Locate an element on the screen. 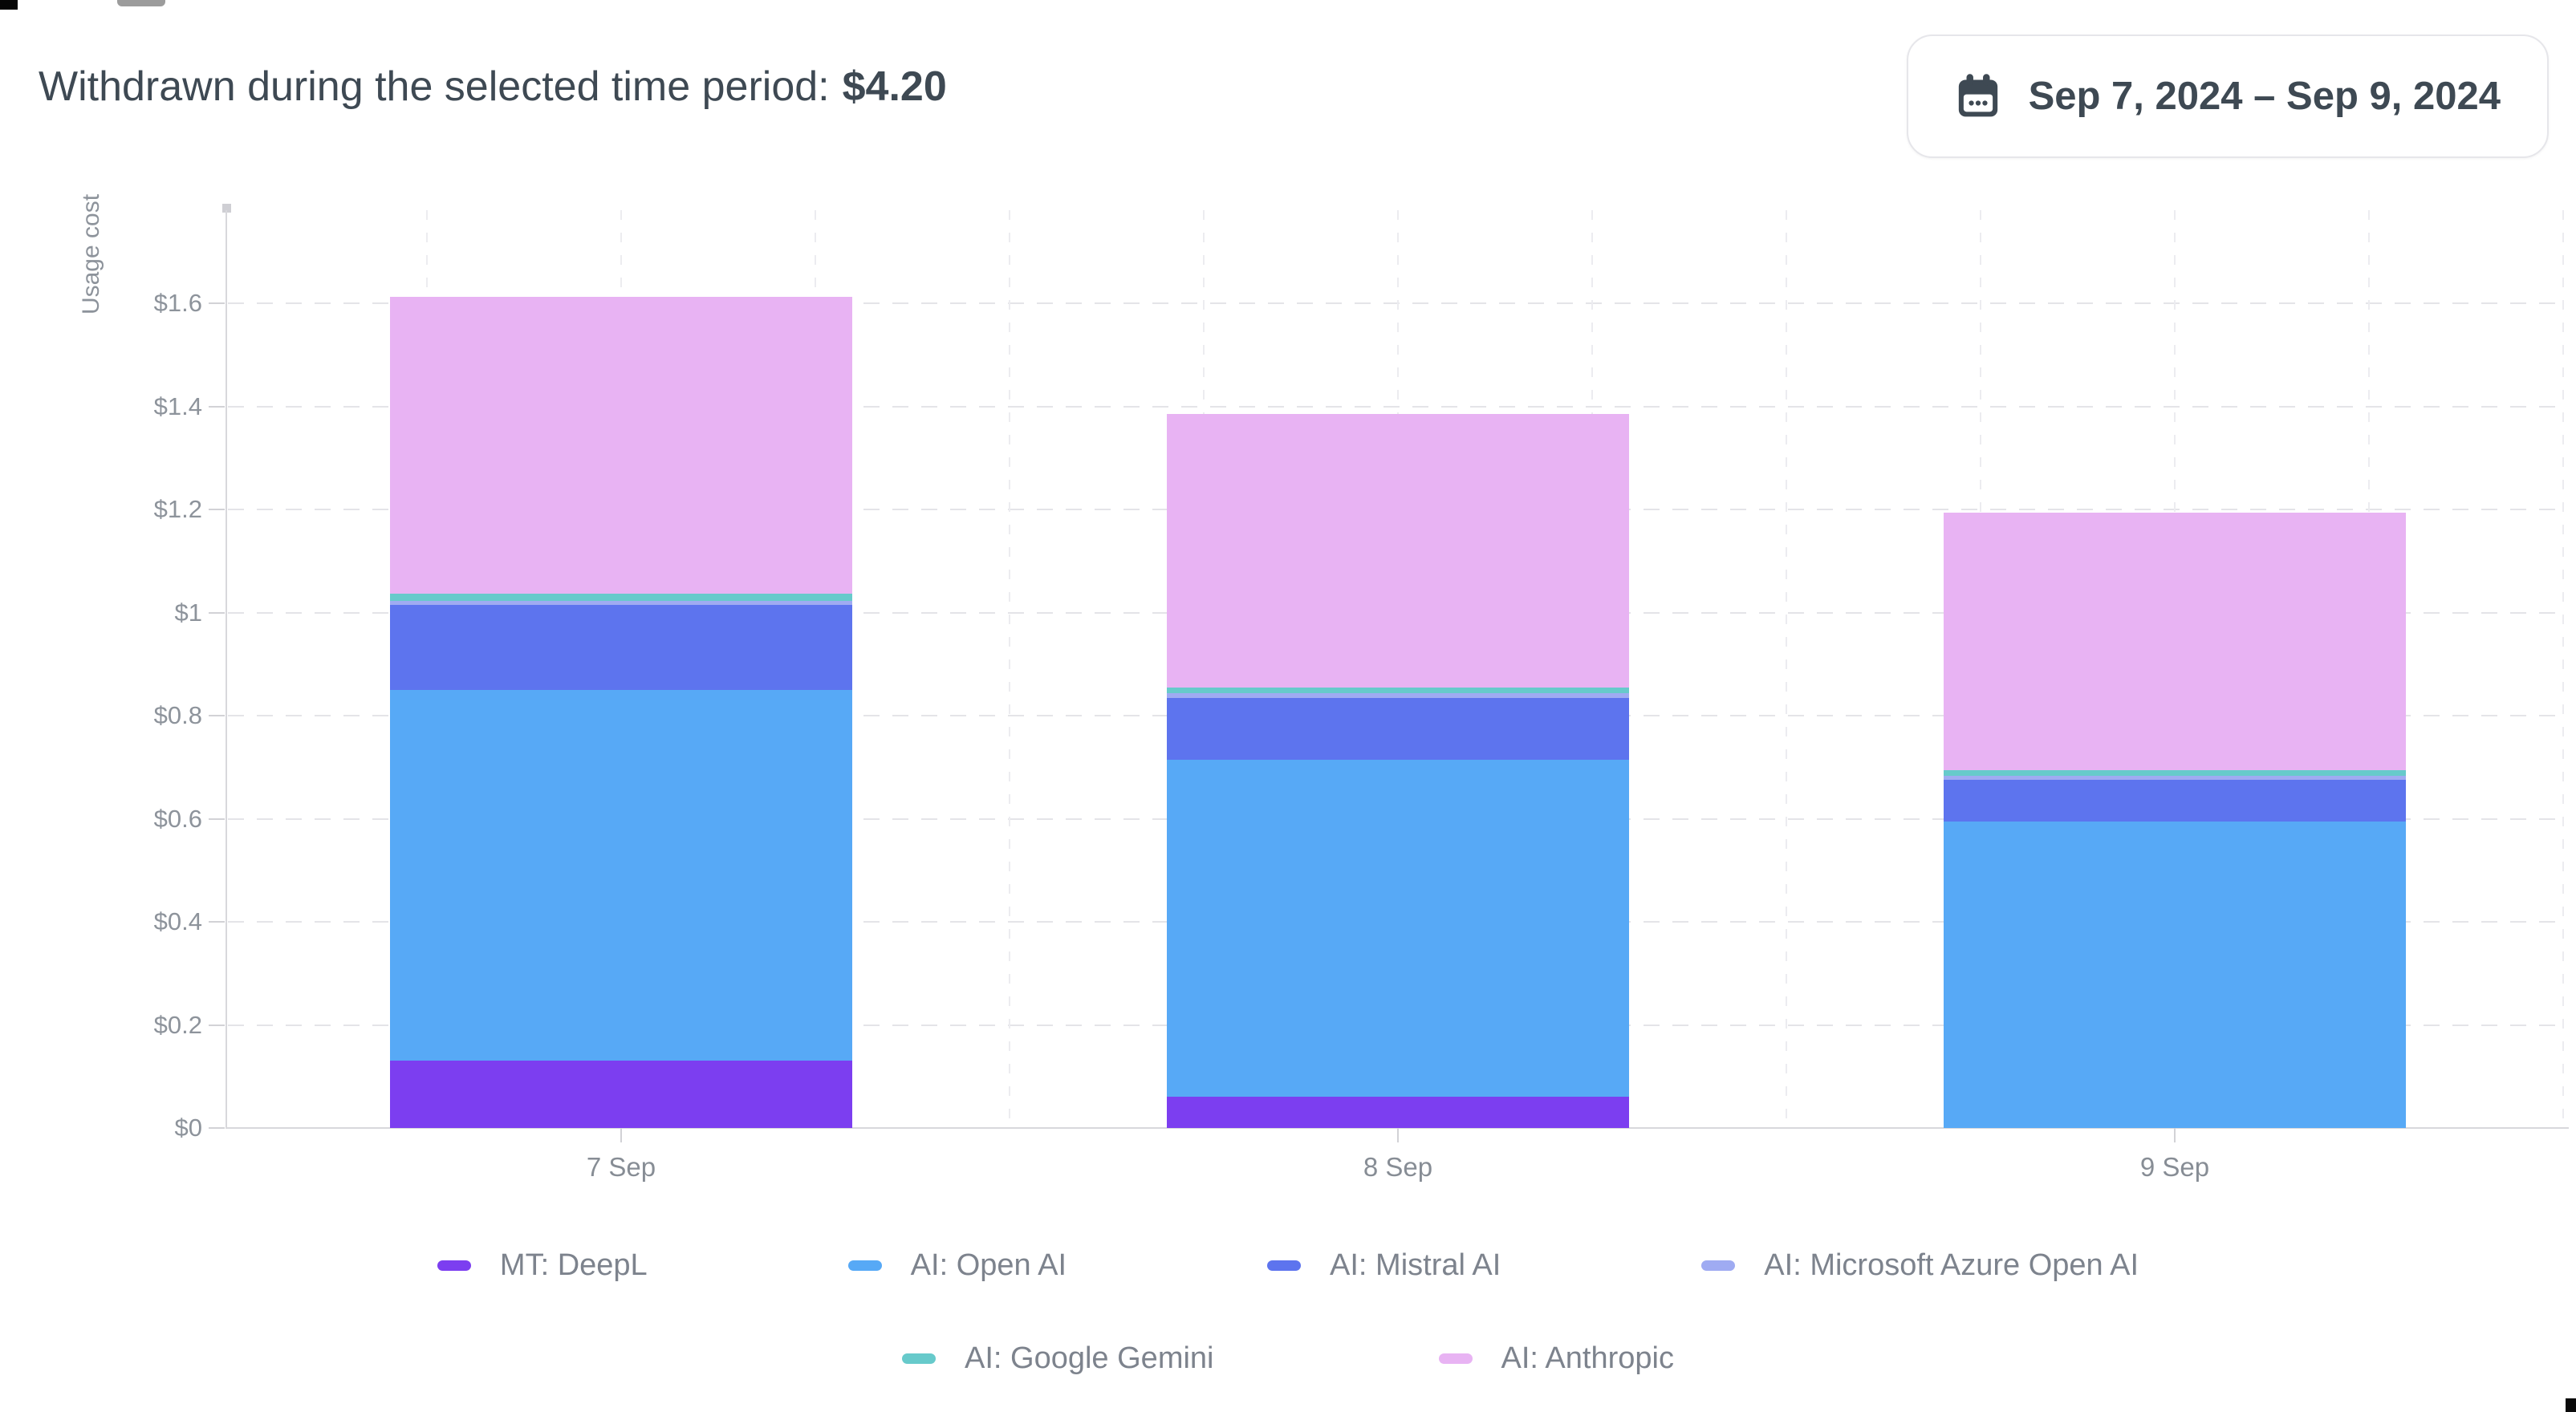  bar-8-sep is located at coordinates (1398, 770).